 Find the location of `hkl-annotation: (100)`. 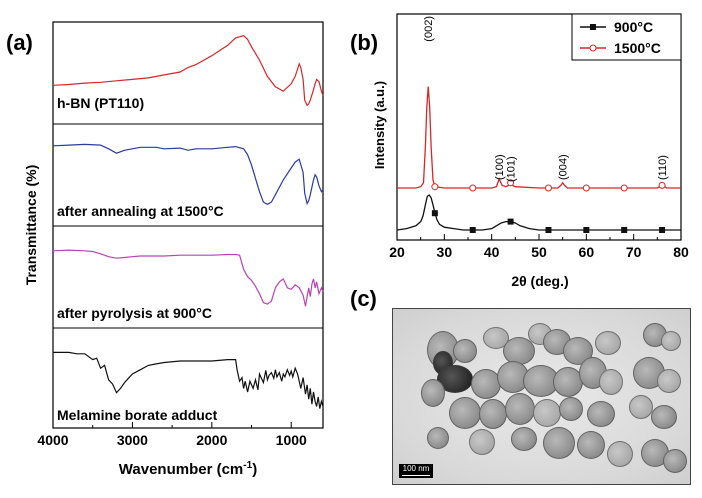

hkl-annotation: (100) is located at coordinates (500, 167).